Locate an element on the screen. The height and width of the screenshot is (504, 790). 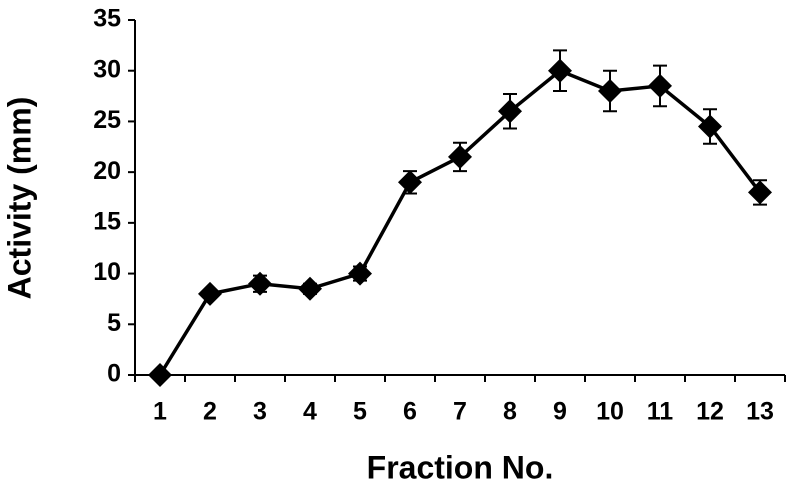
y-tick-label: 5 is located at coordinates (114, 323).